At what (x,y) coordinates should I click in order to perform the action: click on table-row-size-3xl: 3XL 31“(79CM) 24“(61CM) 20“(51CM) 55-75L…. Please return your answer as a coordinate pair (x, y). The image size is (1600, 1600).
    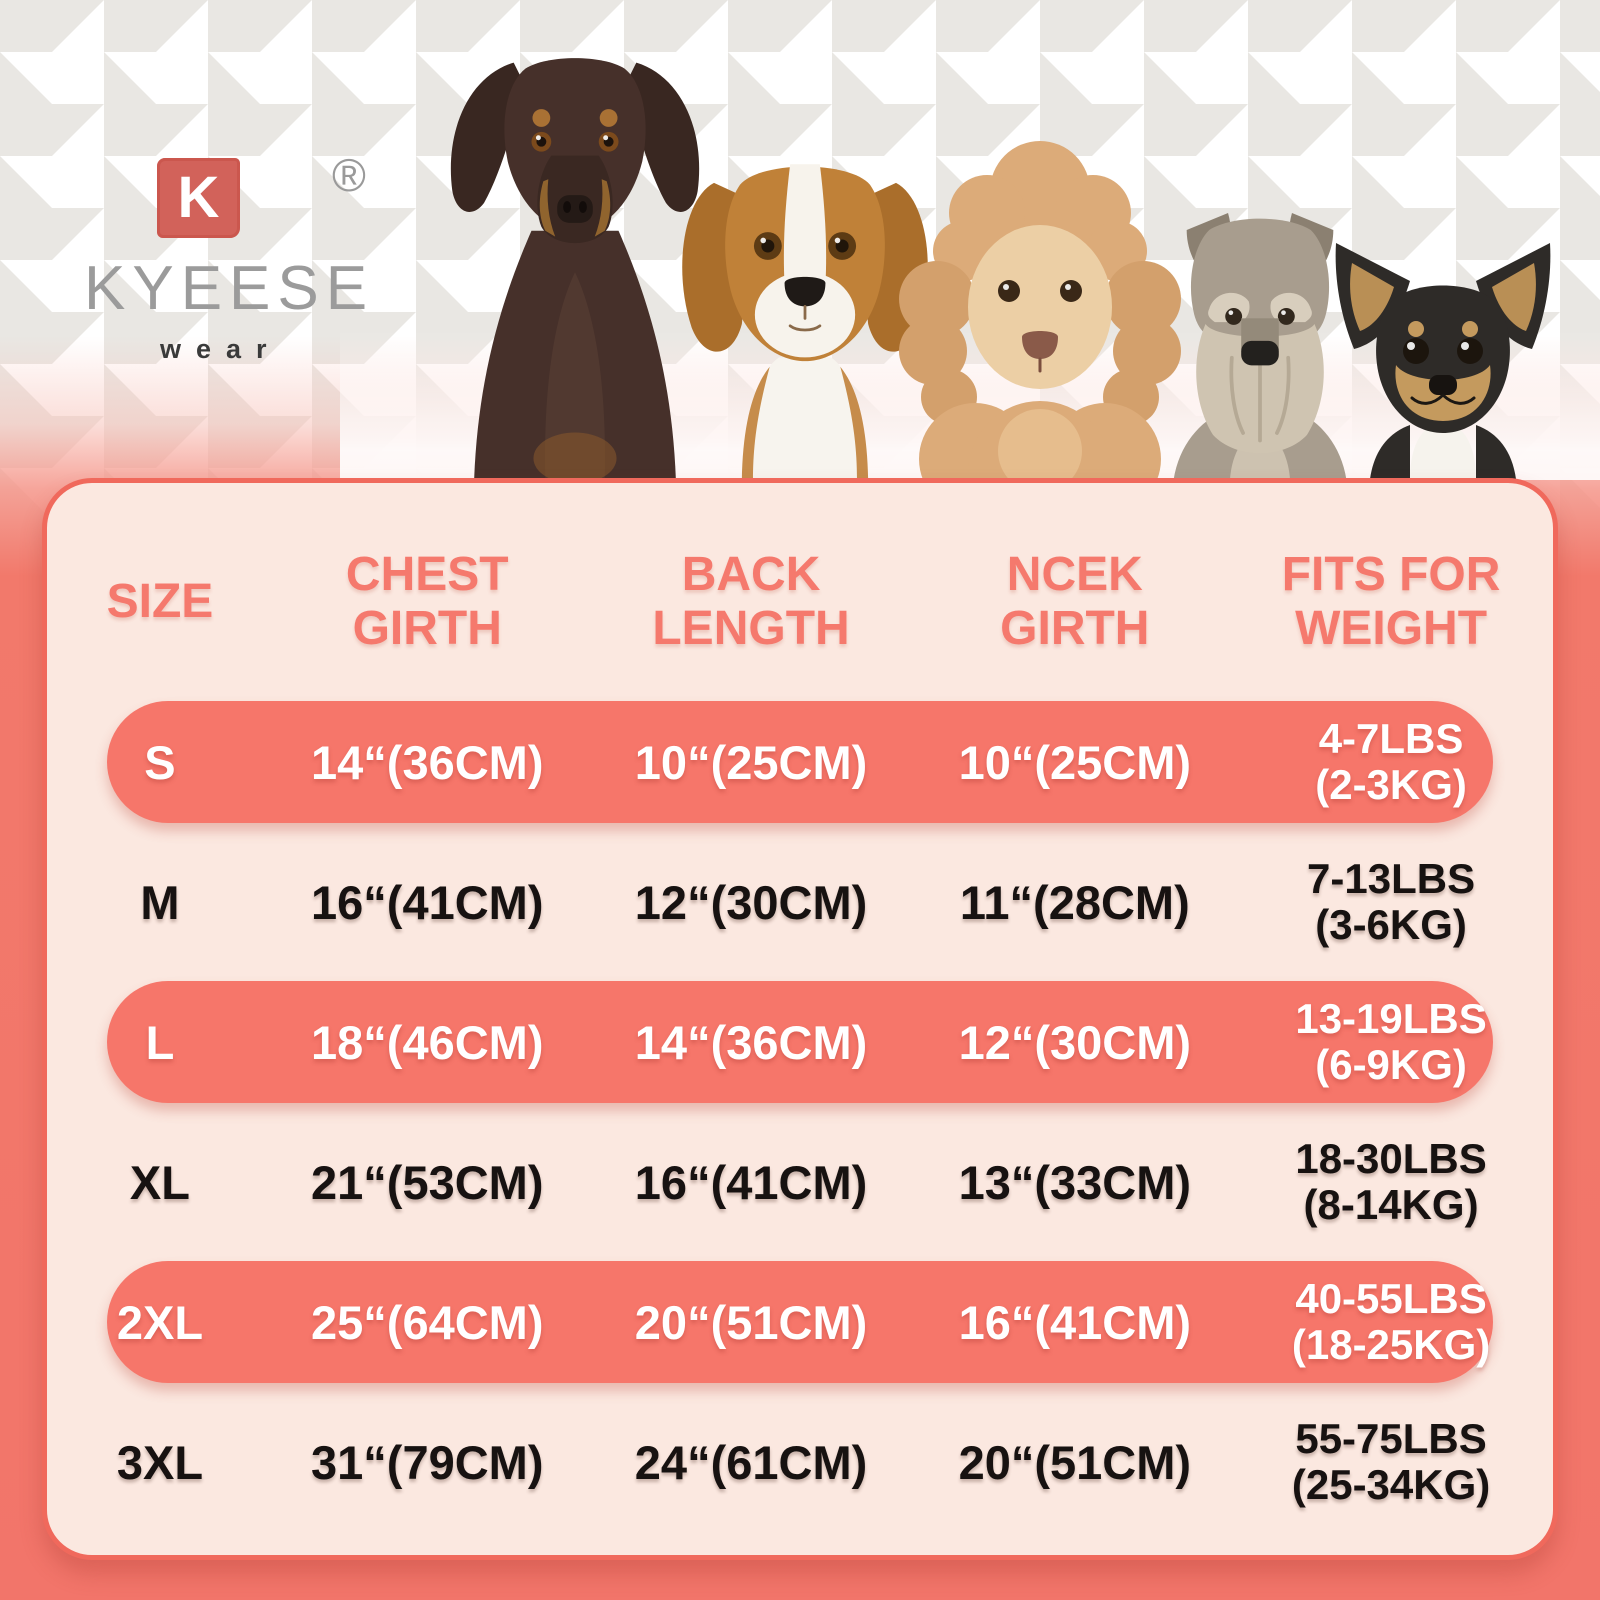
    Looking at the image, I should click on (800, 1462).